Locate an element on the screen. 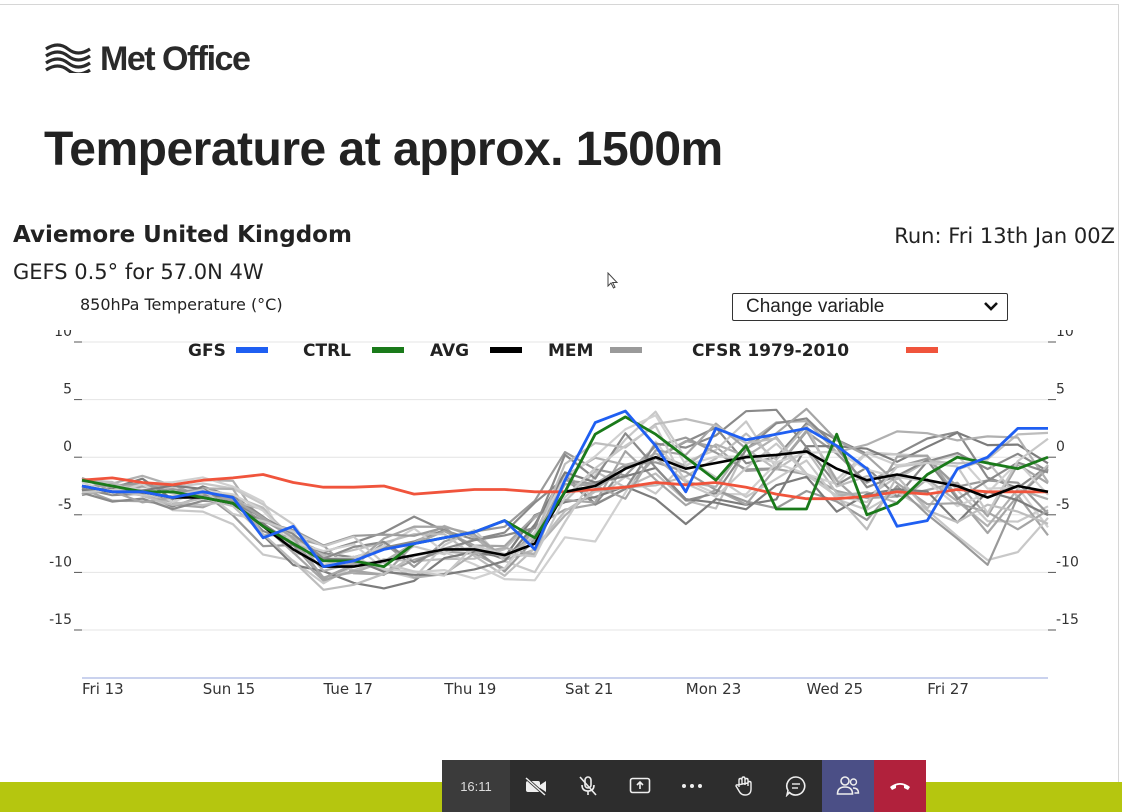  slide-title: Temperature at approx. 1500m is located at coordinates (383, 149).